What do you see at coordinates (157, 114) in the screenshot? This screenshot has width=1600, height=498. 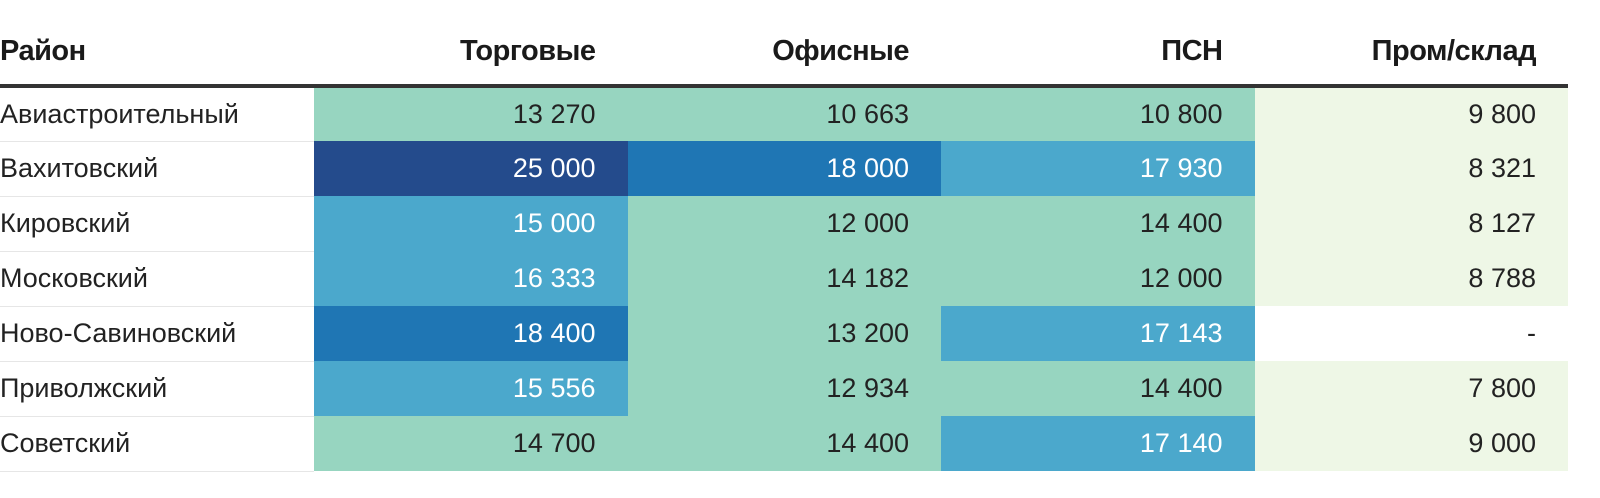 I see `district-name: Авиастроительный` at bounding box center [157, 114].